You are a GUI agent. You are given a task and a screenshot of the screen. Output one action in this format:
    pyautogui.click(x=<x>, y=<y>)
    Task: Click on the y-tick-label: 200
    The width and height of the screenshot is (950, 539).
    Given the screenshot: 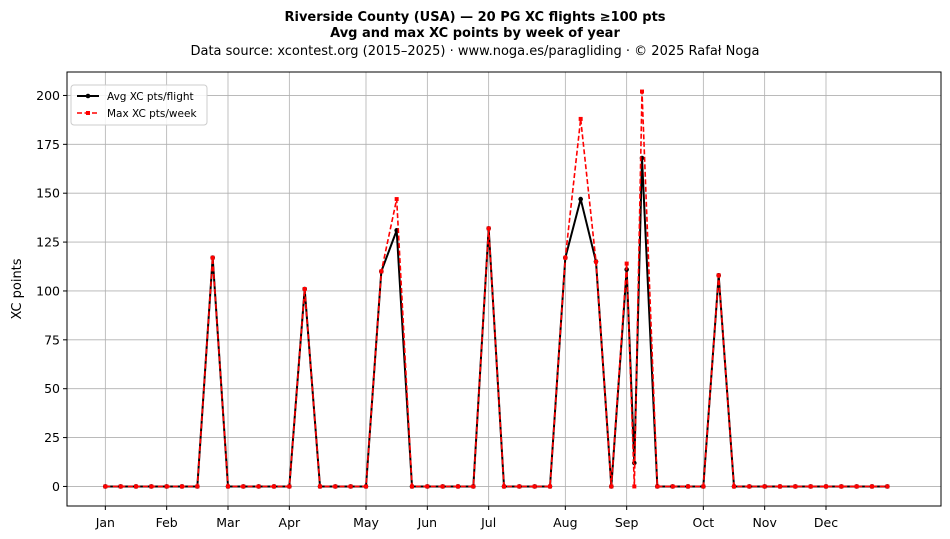 What is the action you would take?
    pyautogui.click(x=48, y=95)
    